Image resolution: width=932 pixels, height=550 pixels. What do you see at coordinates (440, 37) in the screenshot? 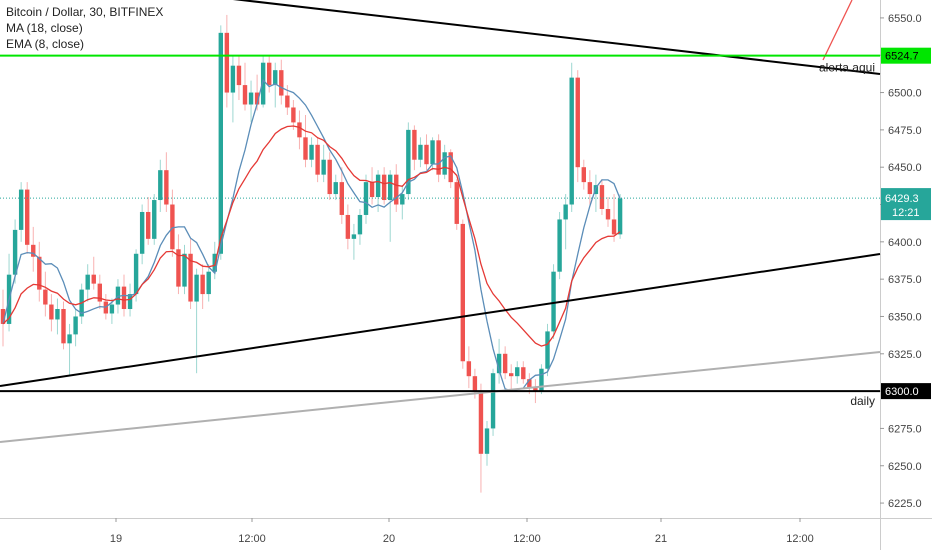
I see `upper-trendline` at bounding box center [440, 37].